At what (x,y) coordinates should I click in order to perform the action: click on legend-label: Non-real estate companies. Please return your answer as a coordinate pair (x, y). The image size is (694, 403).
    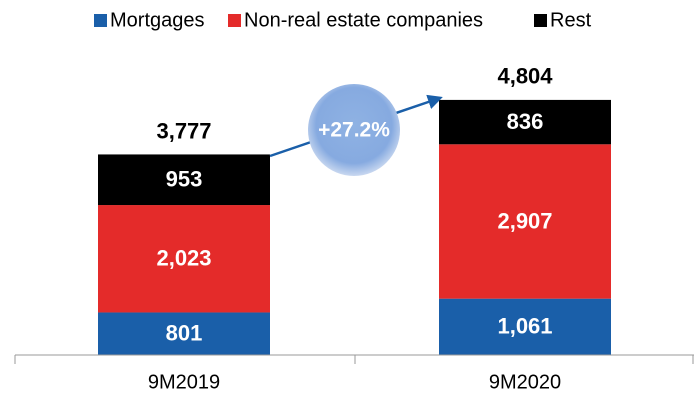
    Looking at the image, I should click on (363, 20).